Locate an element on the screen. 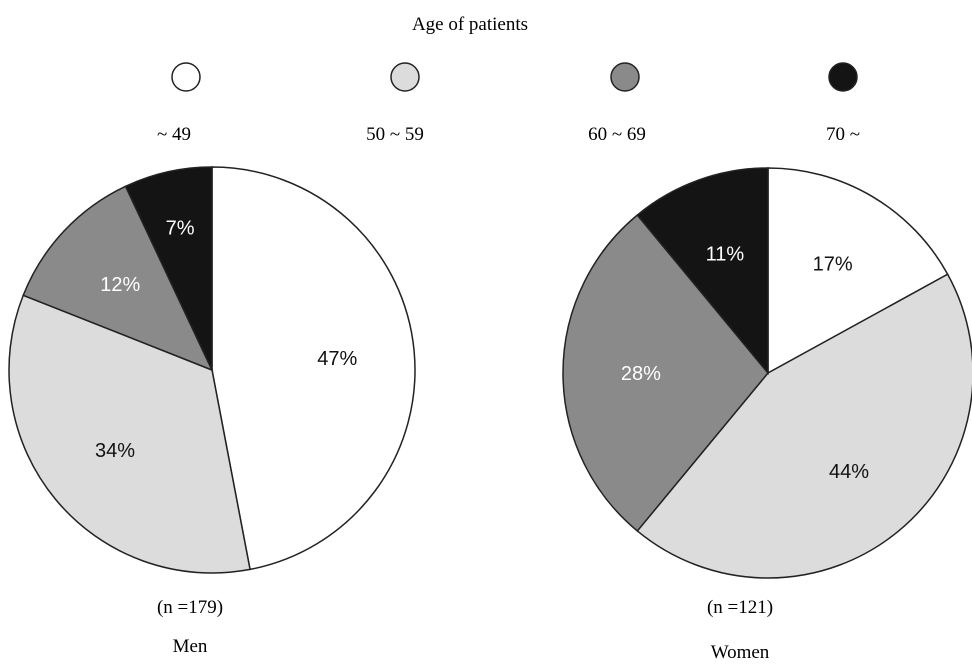 The width and height of the screenshot is (972, 669). pie-women-label-70-plus: 11% is located at coordinates (725, 254).